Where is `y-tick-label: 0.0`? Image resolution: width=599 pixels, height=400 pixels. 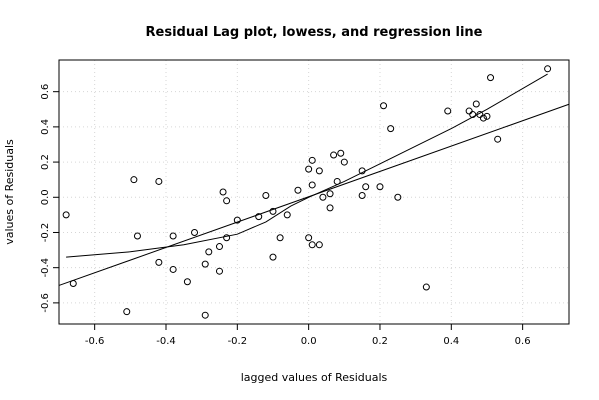
y-tick-label: 0.0 is located at coordinates (45, 197).